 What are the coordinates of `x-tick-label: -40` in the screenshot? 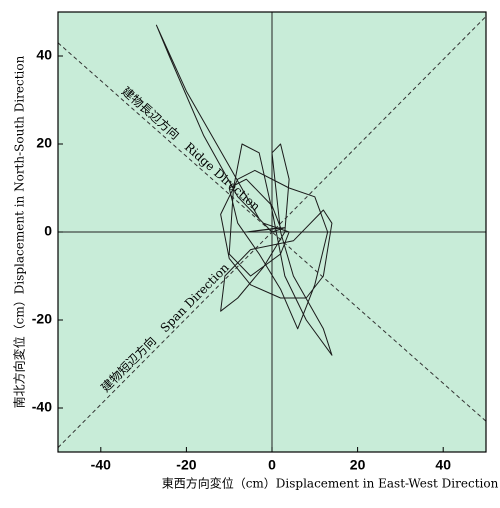 It's located at (101, 465).